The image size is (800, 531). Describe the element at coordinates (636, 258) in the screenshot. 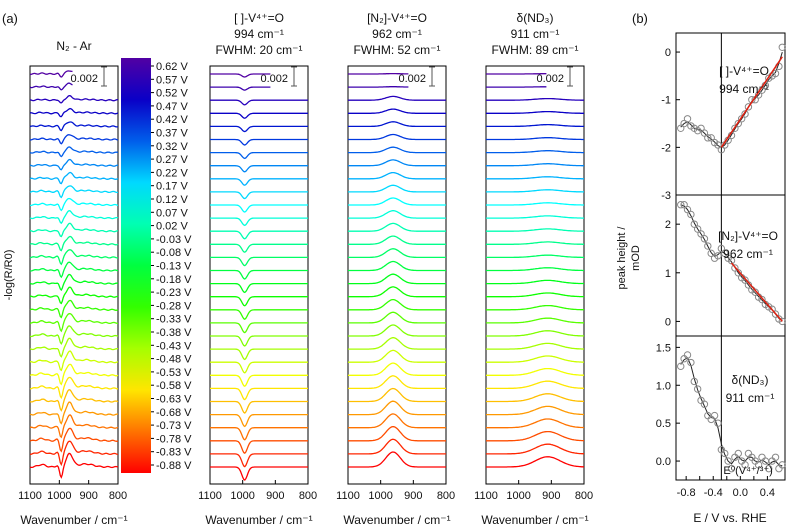

I see `panel-b-ylabel-line2: mOD` at that location.